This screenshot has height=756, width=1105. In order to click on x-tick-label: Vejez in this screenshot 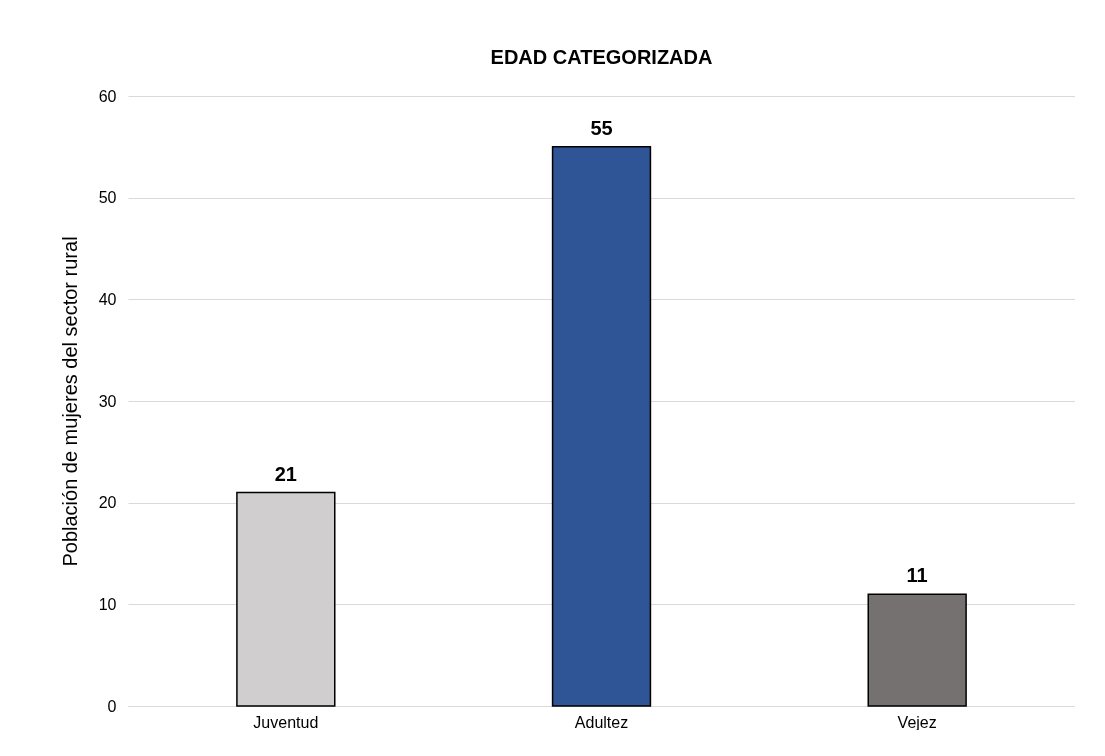, I will do `click(917, 722)`.